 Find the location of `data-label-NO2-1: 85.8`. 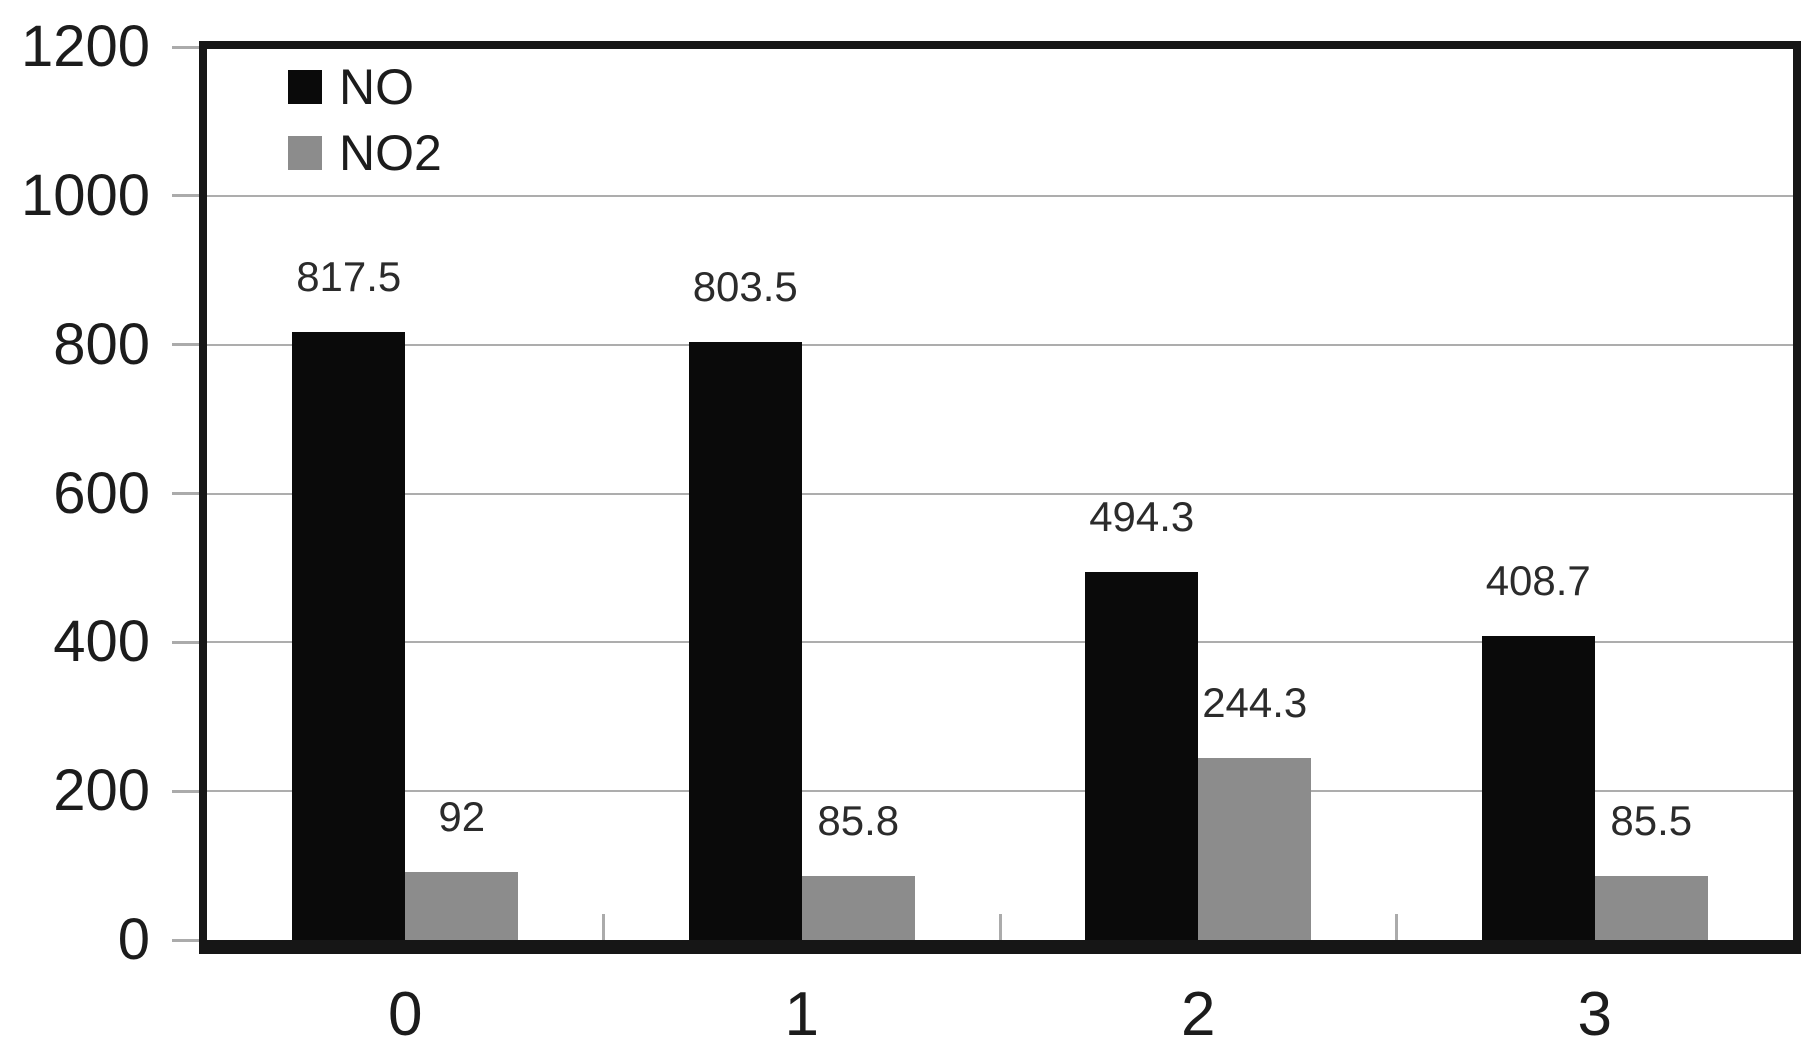

data-label-NO2-1: 85.8 is located at coordinates (858, 821).